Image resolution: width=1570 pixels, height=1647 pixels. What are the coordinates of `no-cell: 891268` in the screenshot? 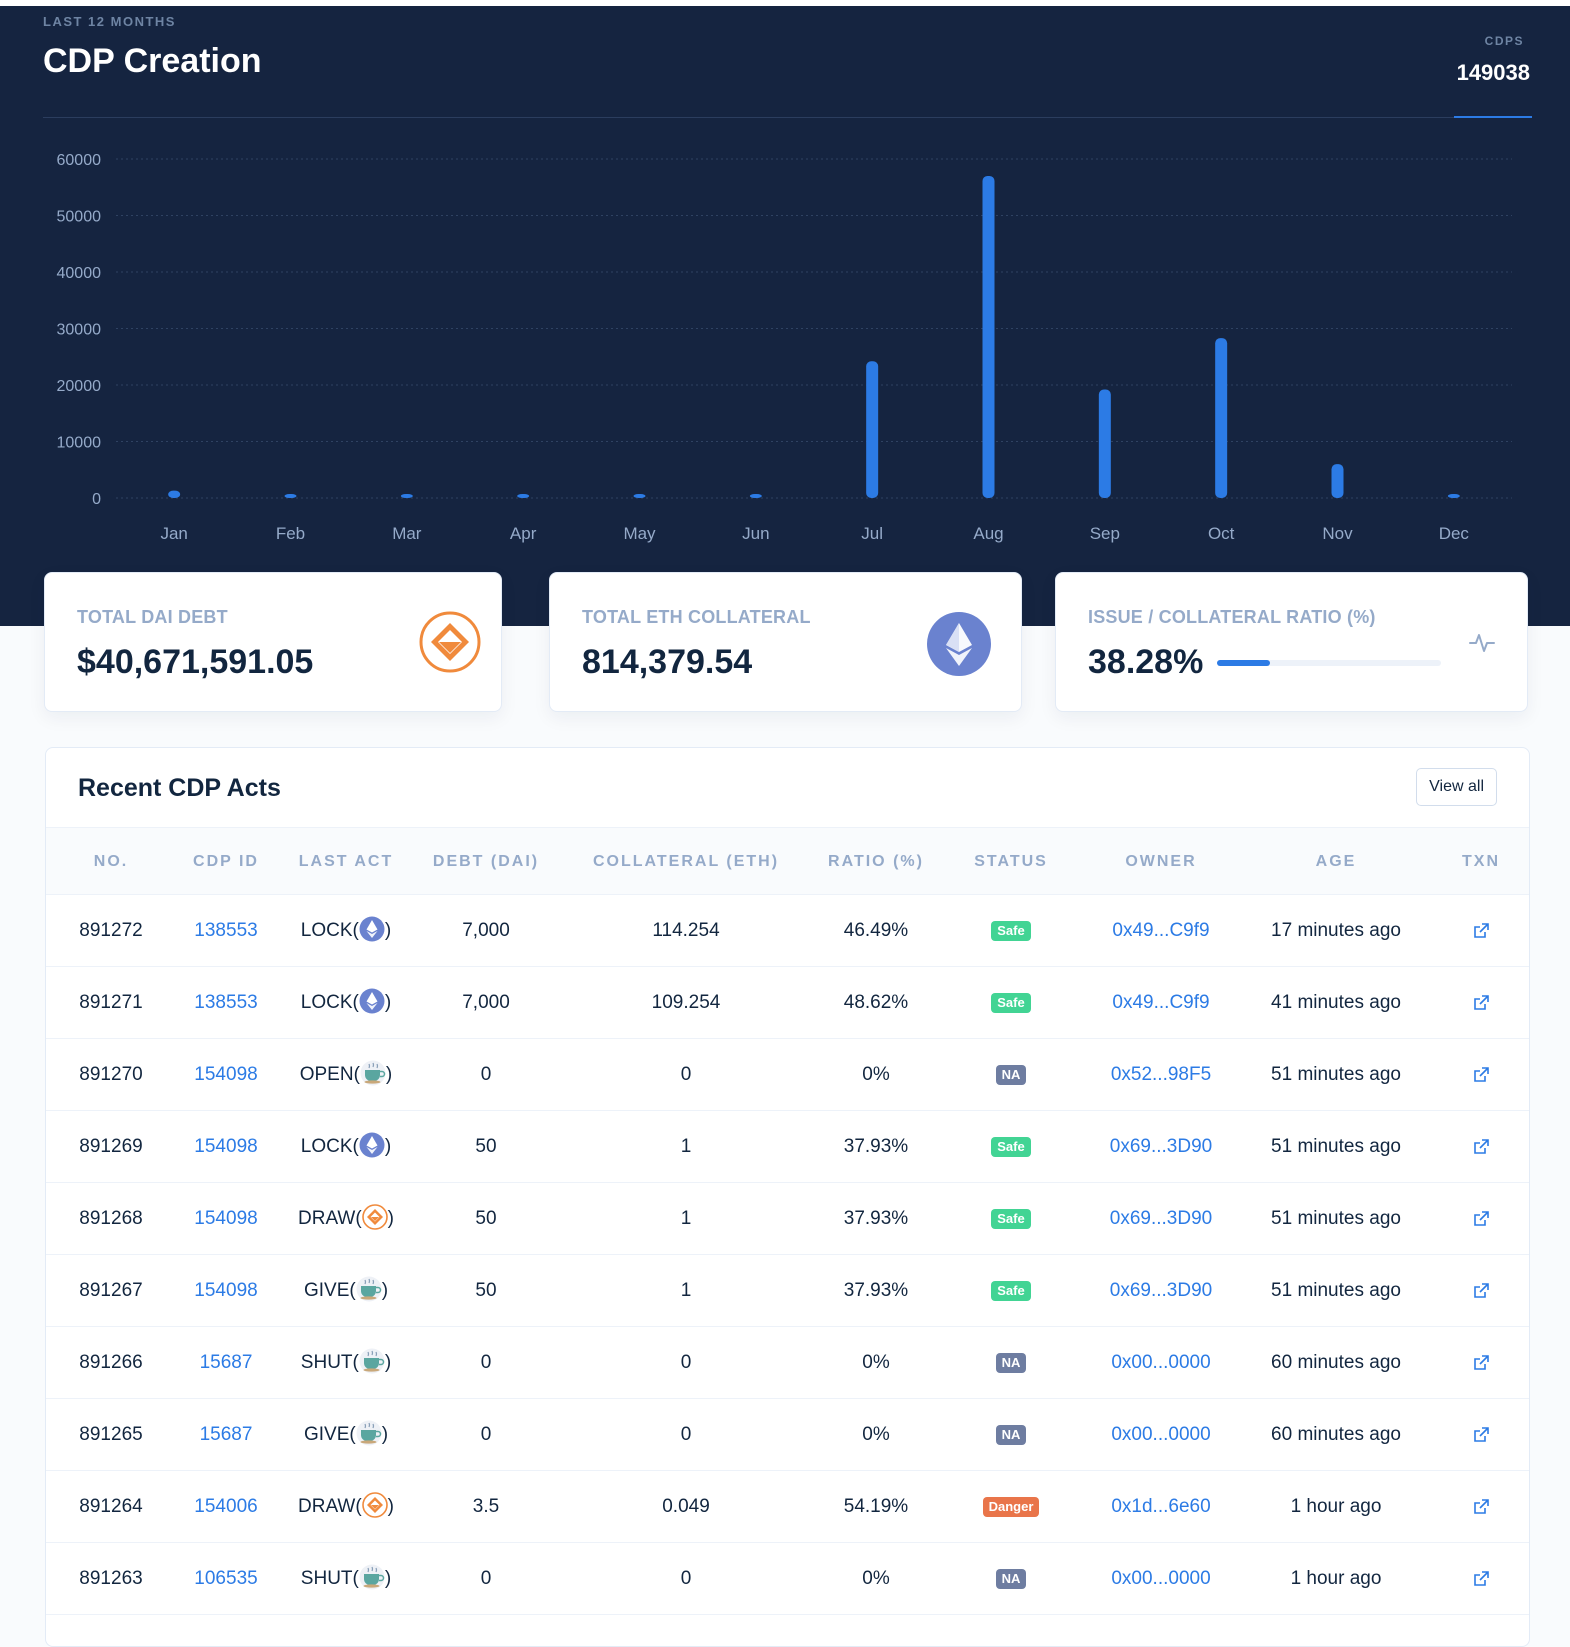 It's located at (111, 1218).